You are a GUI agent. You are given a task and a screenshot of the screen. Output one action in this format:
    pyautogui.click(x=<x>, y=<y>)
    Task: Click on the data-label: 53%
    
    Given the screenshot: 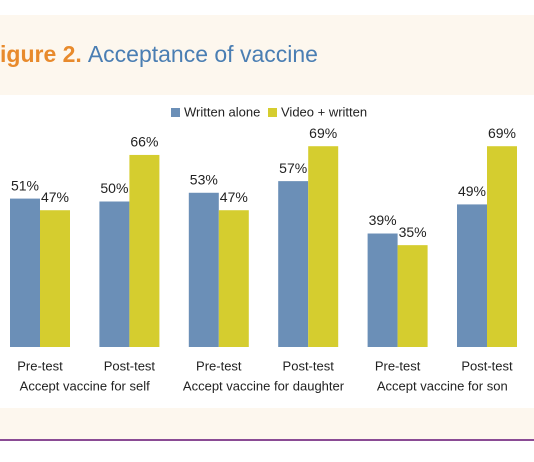 What is the action you would take?
    pyautogui.click(x=204, y=179)
    